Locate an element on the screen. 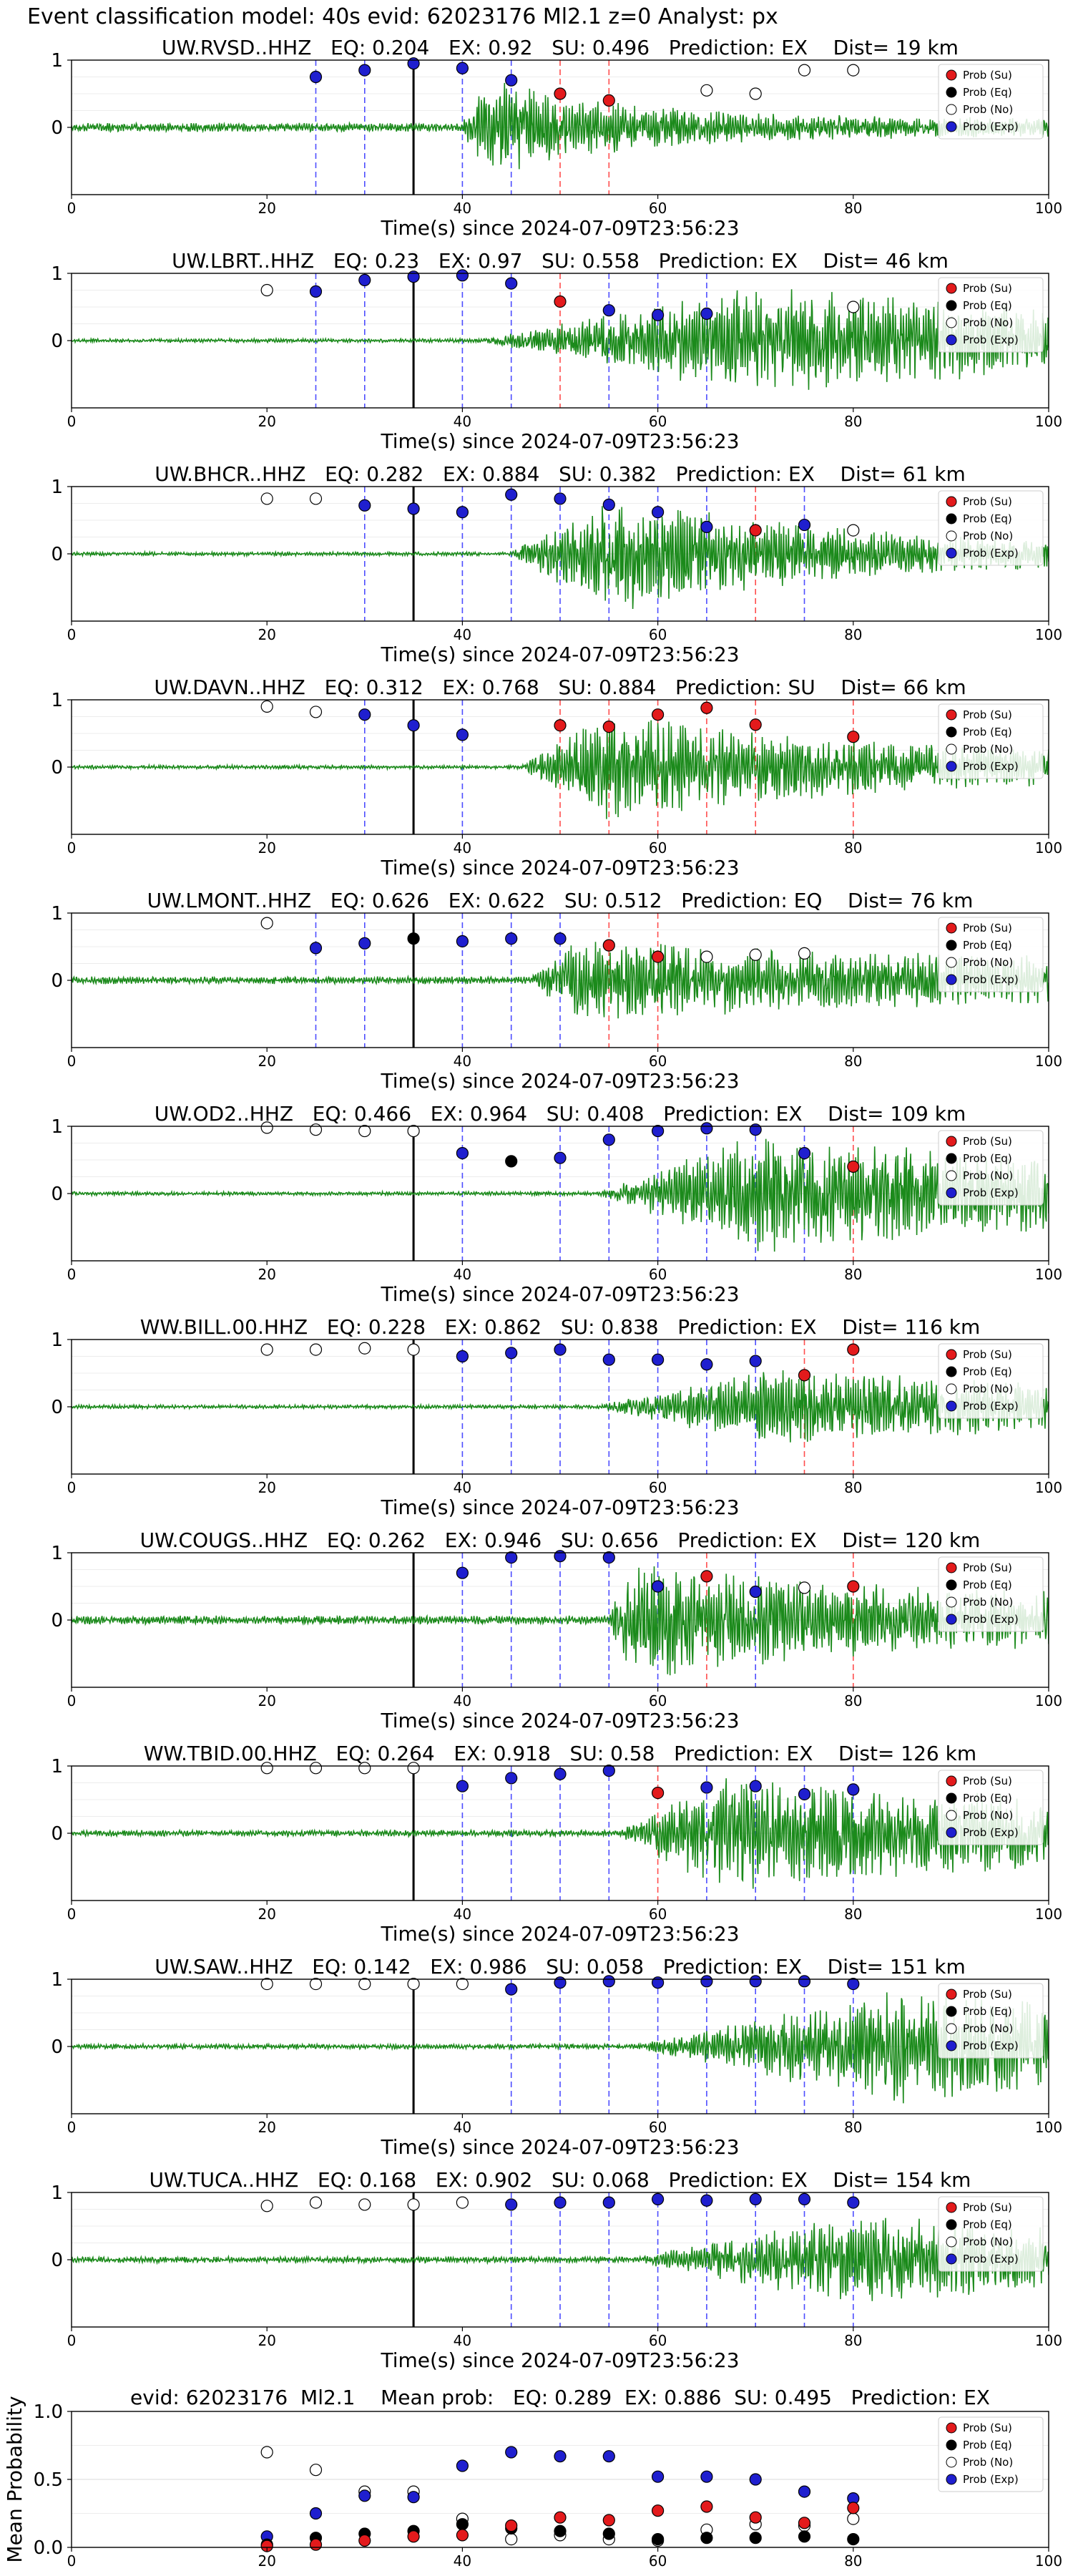 This screenshot has height=2576, width=1073. legend: Prob (Su) Prob (Eq) Prob (No) Prob (Exp) is located at coordinates (991, 528).